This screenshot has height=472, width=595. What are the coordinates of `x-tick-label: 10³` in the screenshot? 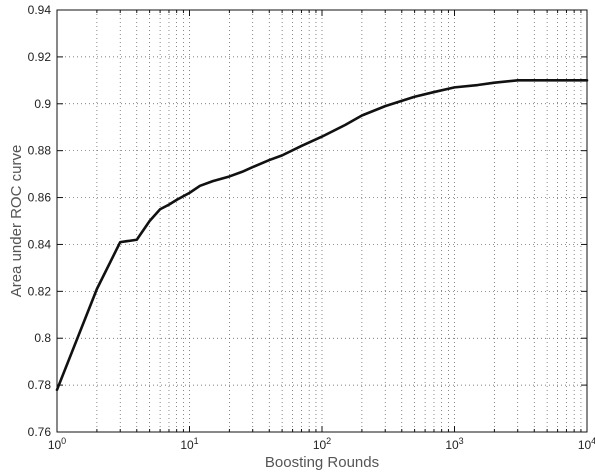 It's located at (454, 444).